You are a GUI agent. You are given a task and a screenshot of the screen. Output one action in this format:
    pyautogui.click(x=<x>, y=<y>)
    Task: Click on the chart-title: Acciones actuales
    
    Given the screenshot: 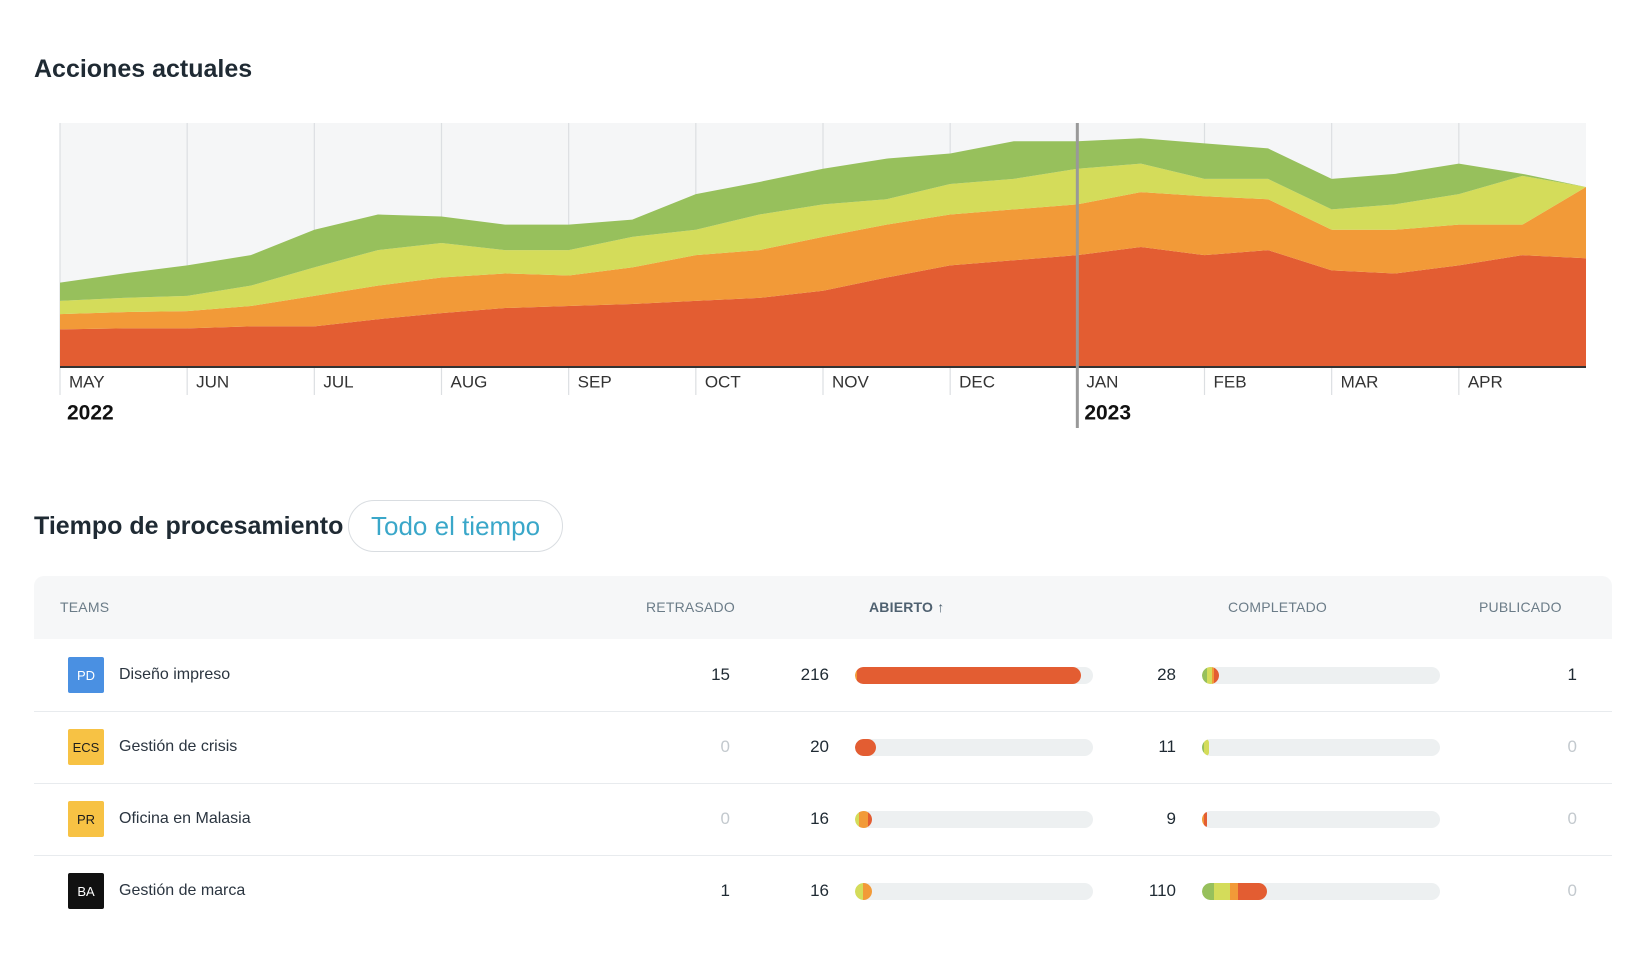 What is the action you would take?
    pyautogui.click(x=143, y=69)
    